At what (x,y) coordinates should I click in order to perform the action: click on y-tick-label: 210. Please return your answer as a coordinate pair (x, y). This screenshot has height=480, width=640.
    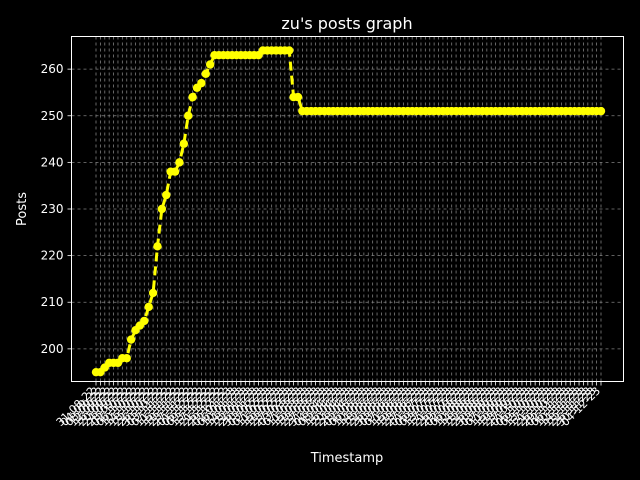
    Looking at the image, I should click on (52, 302).